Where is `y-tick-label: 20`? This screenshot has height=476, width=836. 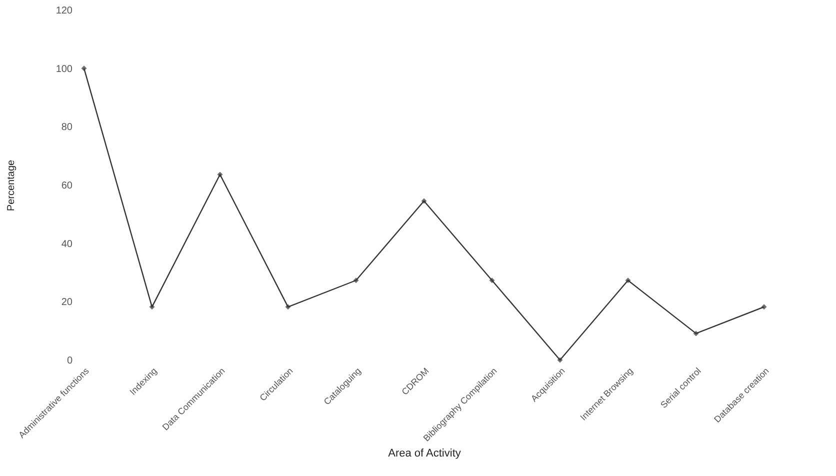
y-tick-label: 20 is located at coordinates (67, 302).